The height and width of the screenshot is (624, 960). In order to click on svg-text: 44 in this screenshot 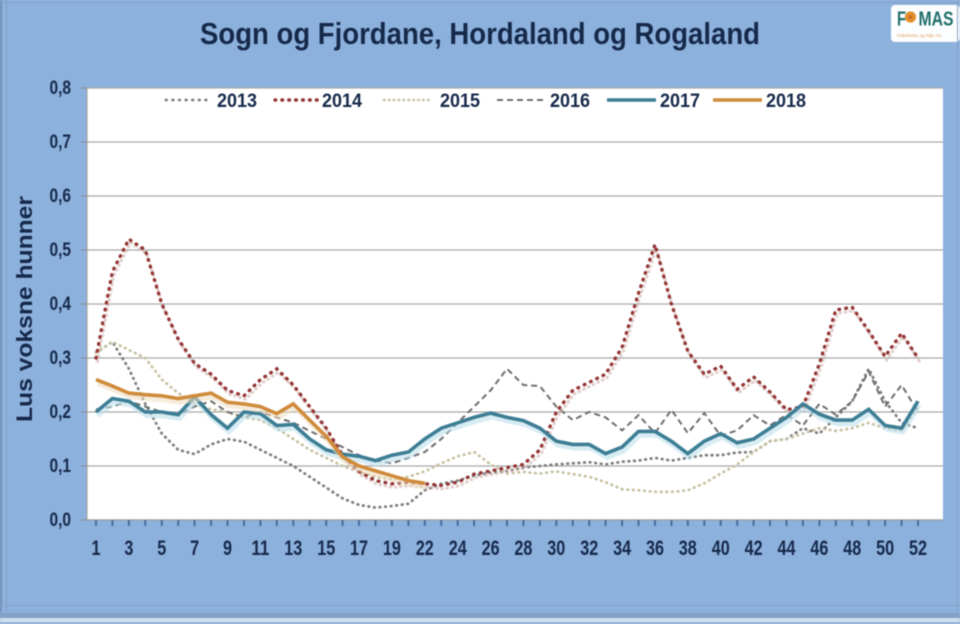, I will do `click(787, 548)`.